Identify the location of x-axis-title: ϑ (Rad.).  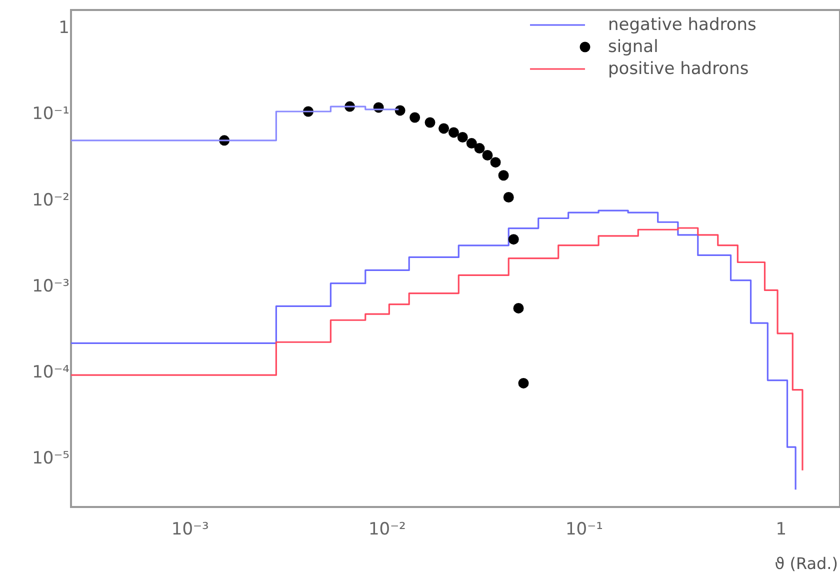
(806, 563).